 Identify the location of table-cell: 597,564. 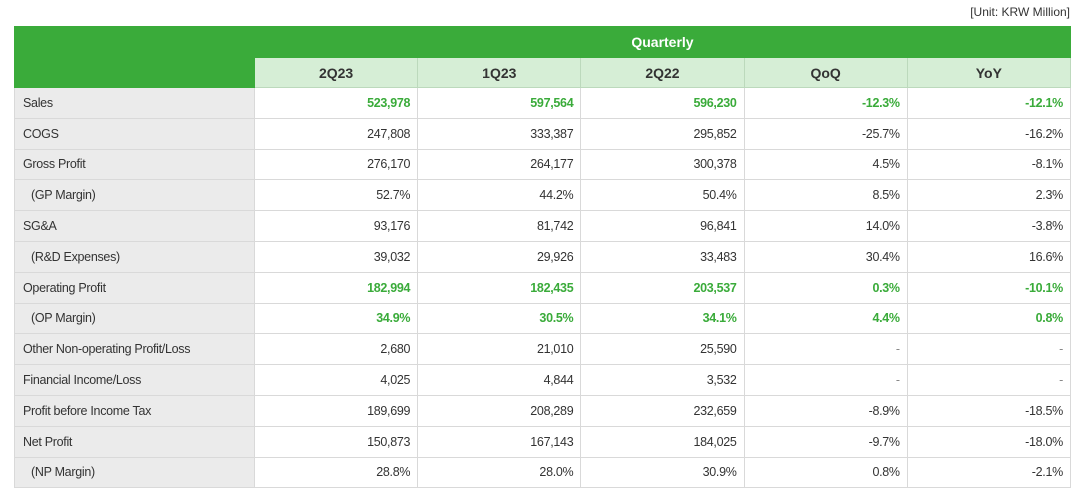
(499, 103).